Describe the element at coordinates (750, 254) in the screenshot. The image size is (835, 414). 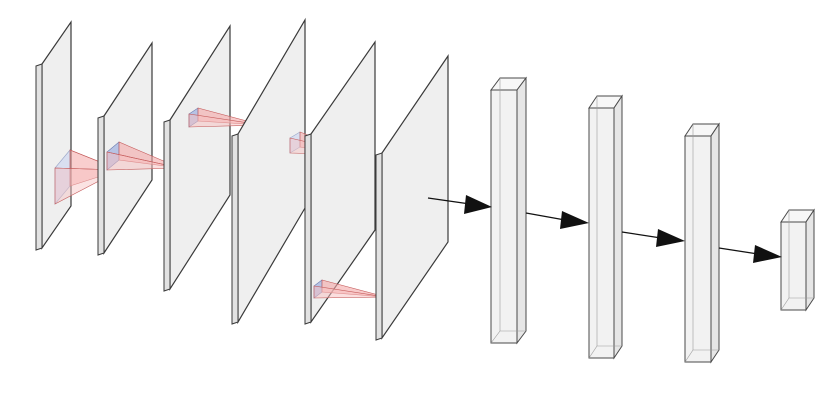
I see `arrow-dense-3-to-output` at that location.